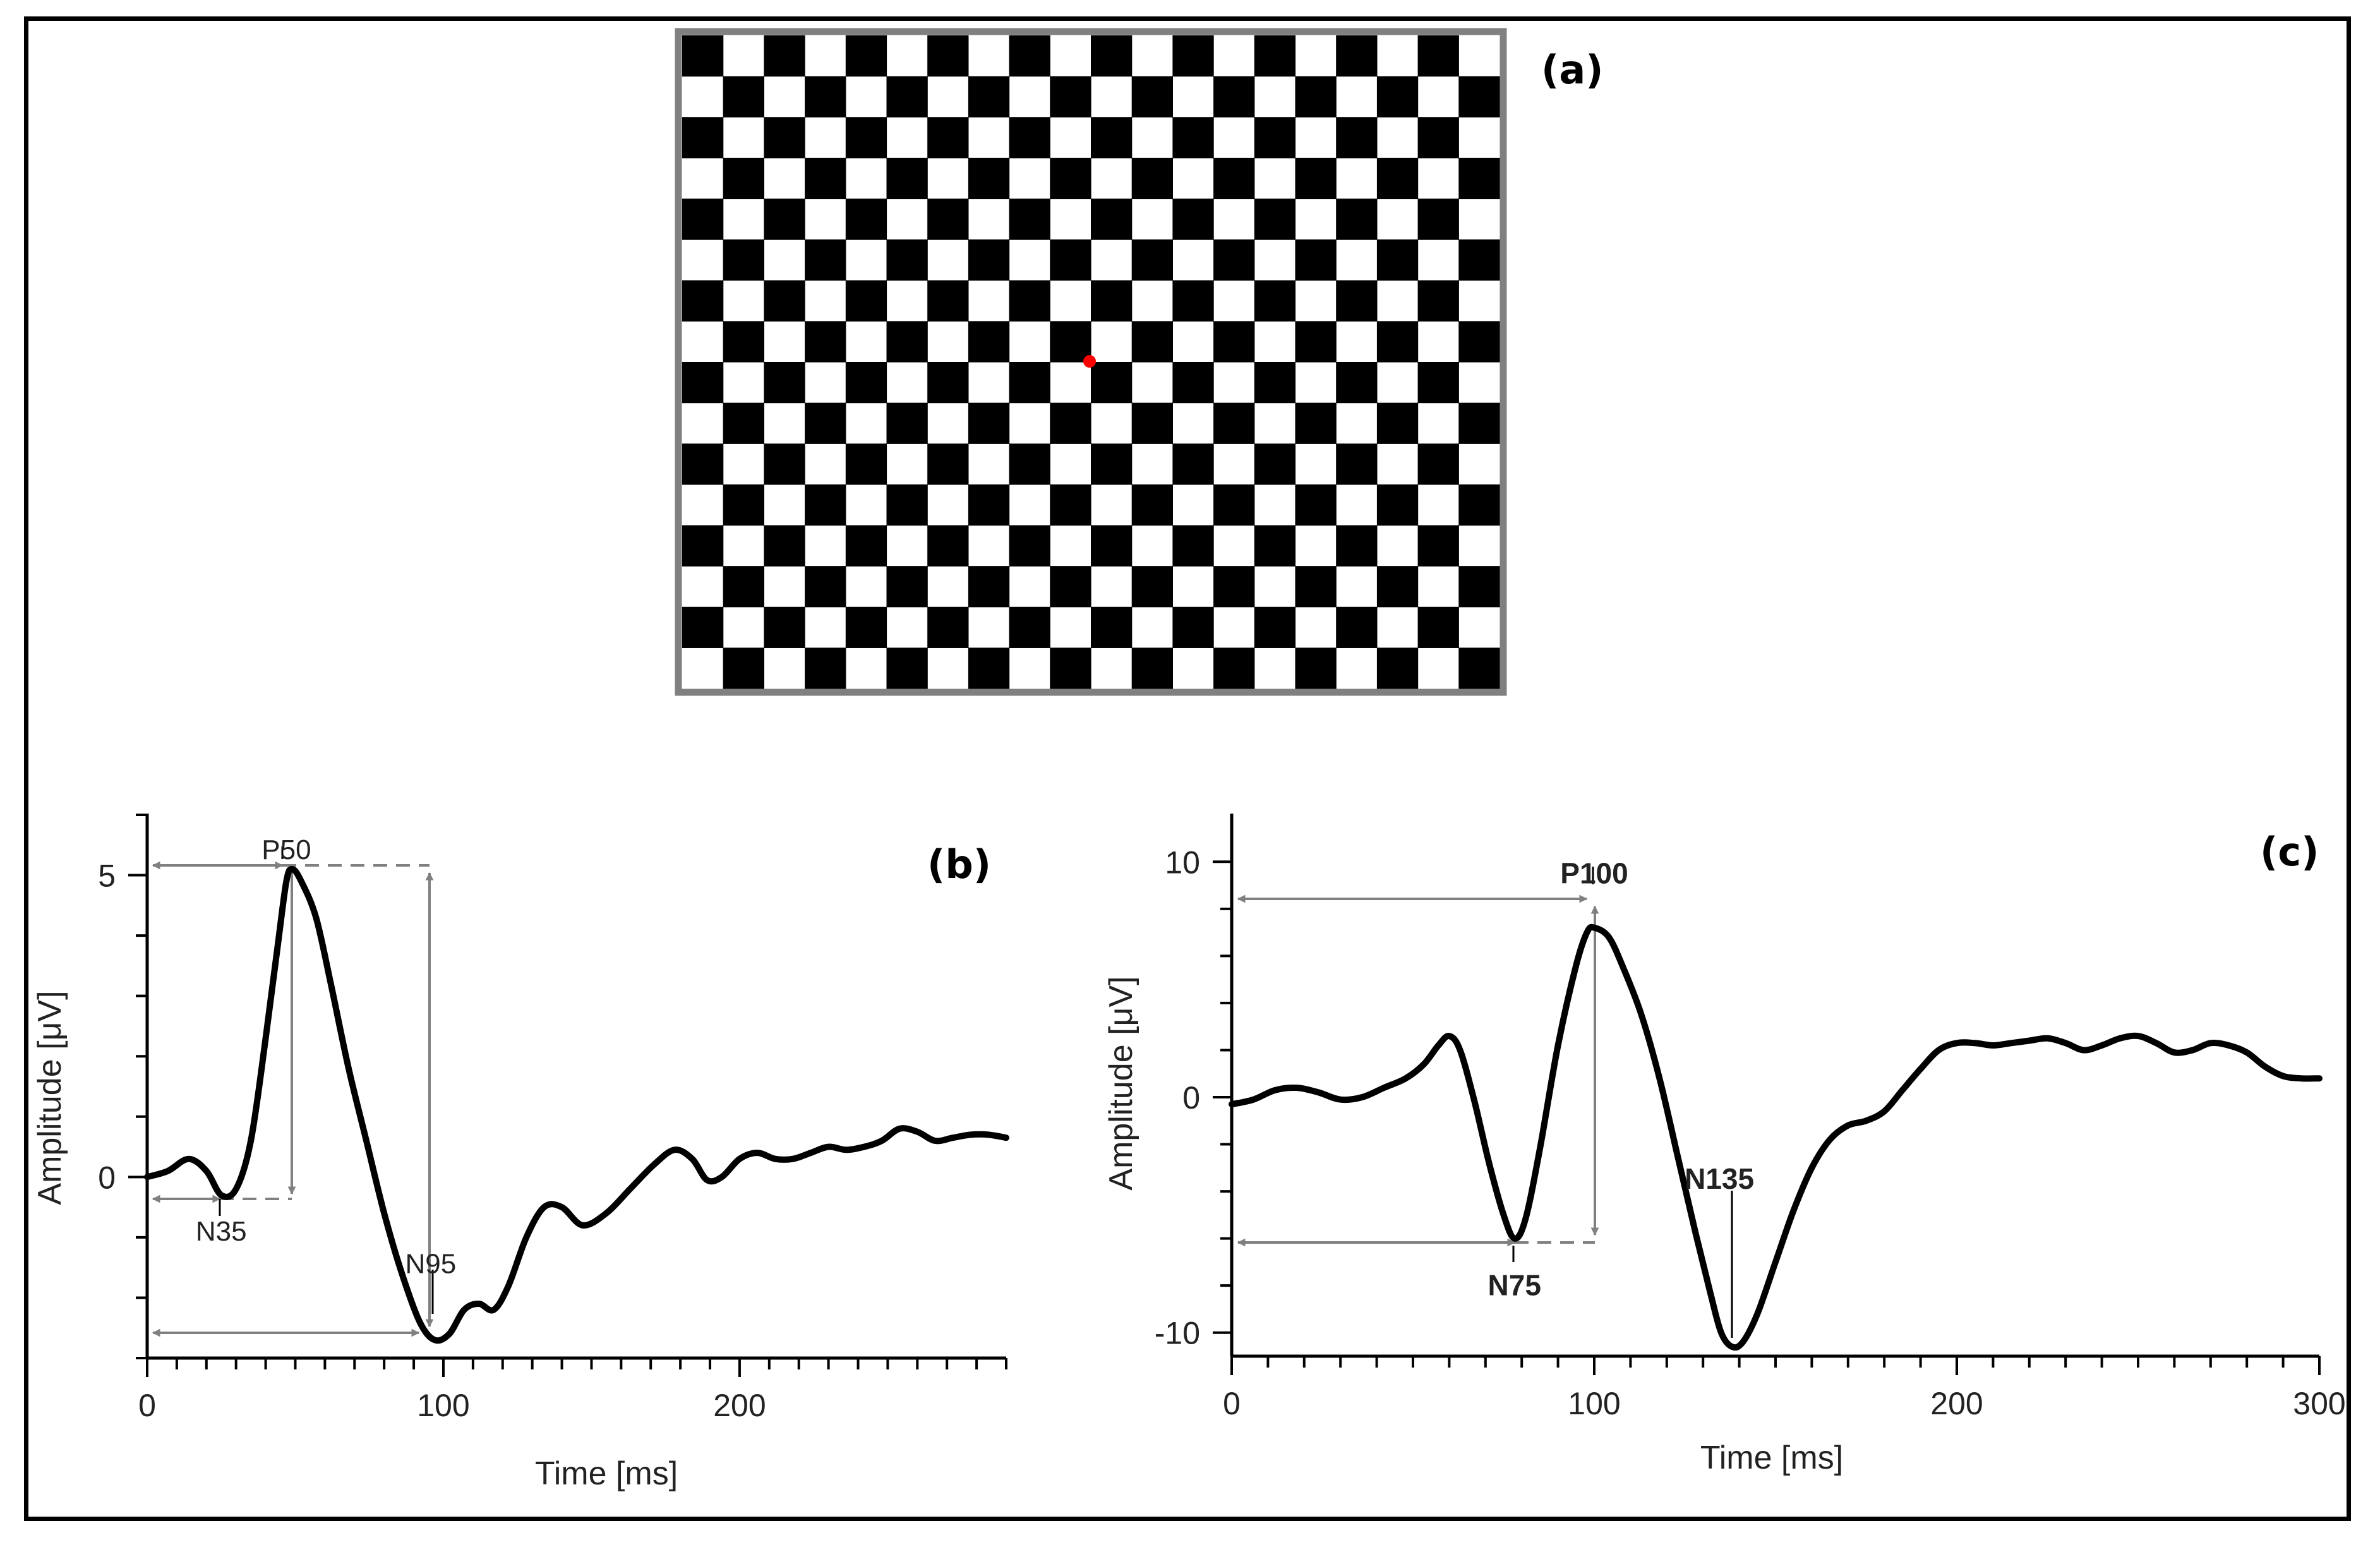 This screenshot has width=2380, height=1552. Describe the element at coordinates (1956, 1403) in the screenshot. I see `x-tick-label: 200` at that location.